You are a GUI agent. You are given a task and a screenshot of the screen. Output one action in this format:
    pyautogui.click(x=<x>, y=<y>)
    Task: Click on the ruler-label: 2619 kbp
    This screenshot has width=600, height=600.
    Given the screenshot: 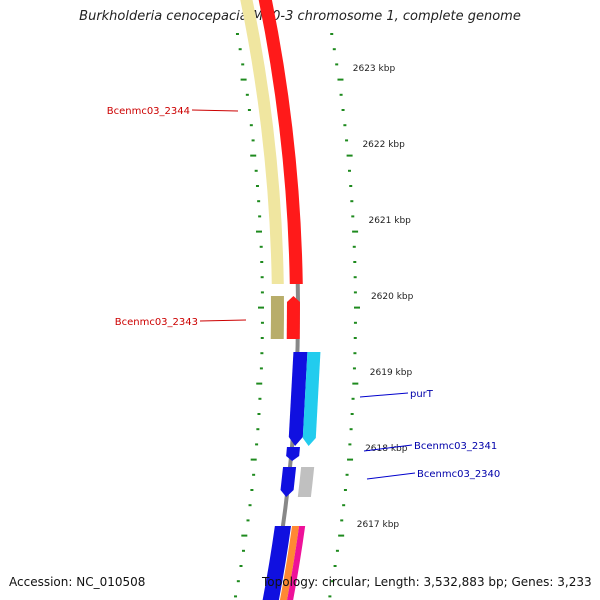 What is the action you would take?
    pyautogui.click(x=391, y=373)
    